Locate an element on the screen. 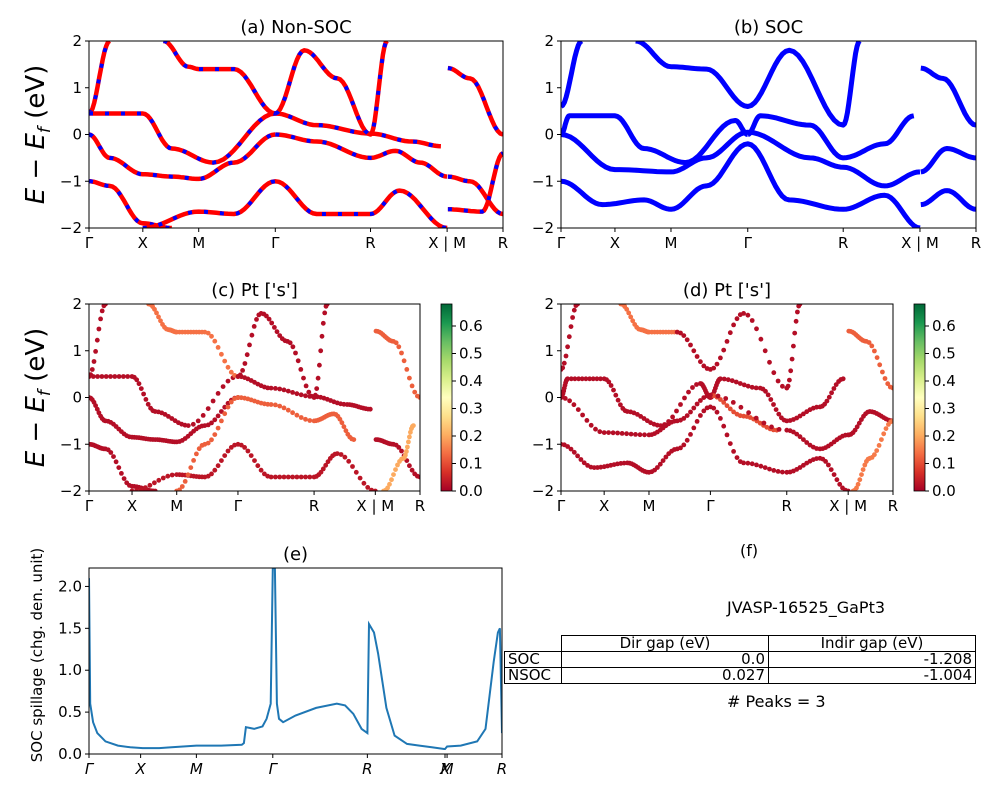 This screenshot has width=1000, height=800. spillage-line is located at coordinates (295, 659).